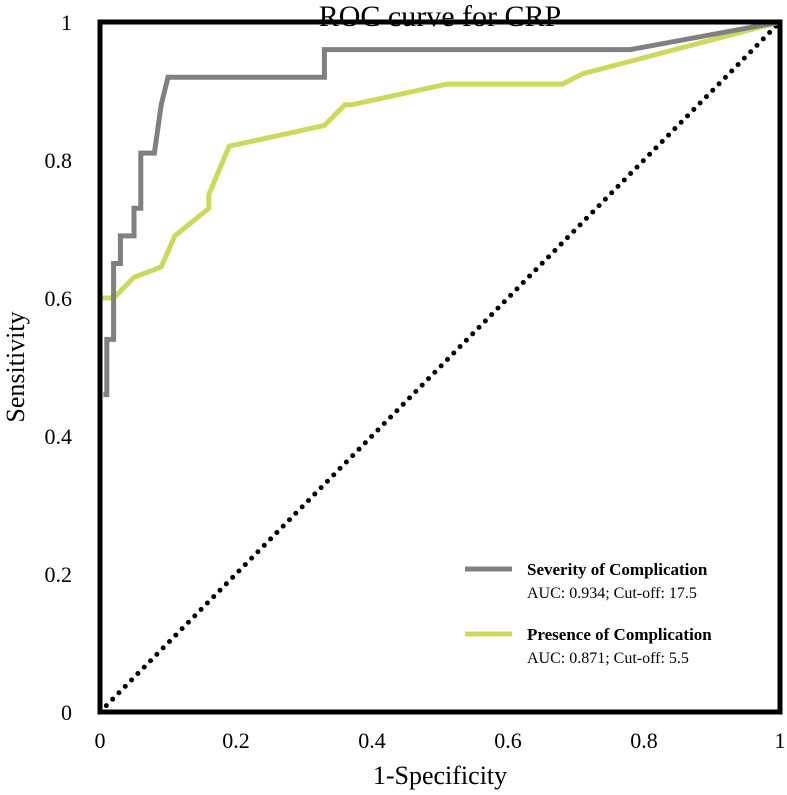 This screenshot has width=787, height=795. I want to click on x-tick-label: 0.8, so click(644, 740).